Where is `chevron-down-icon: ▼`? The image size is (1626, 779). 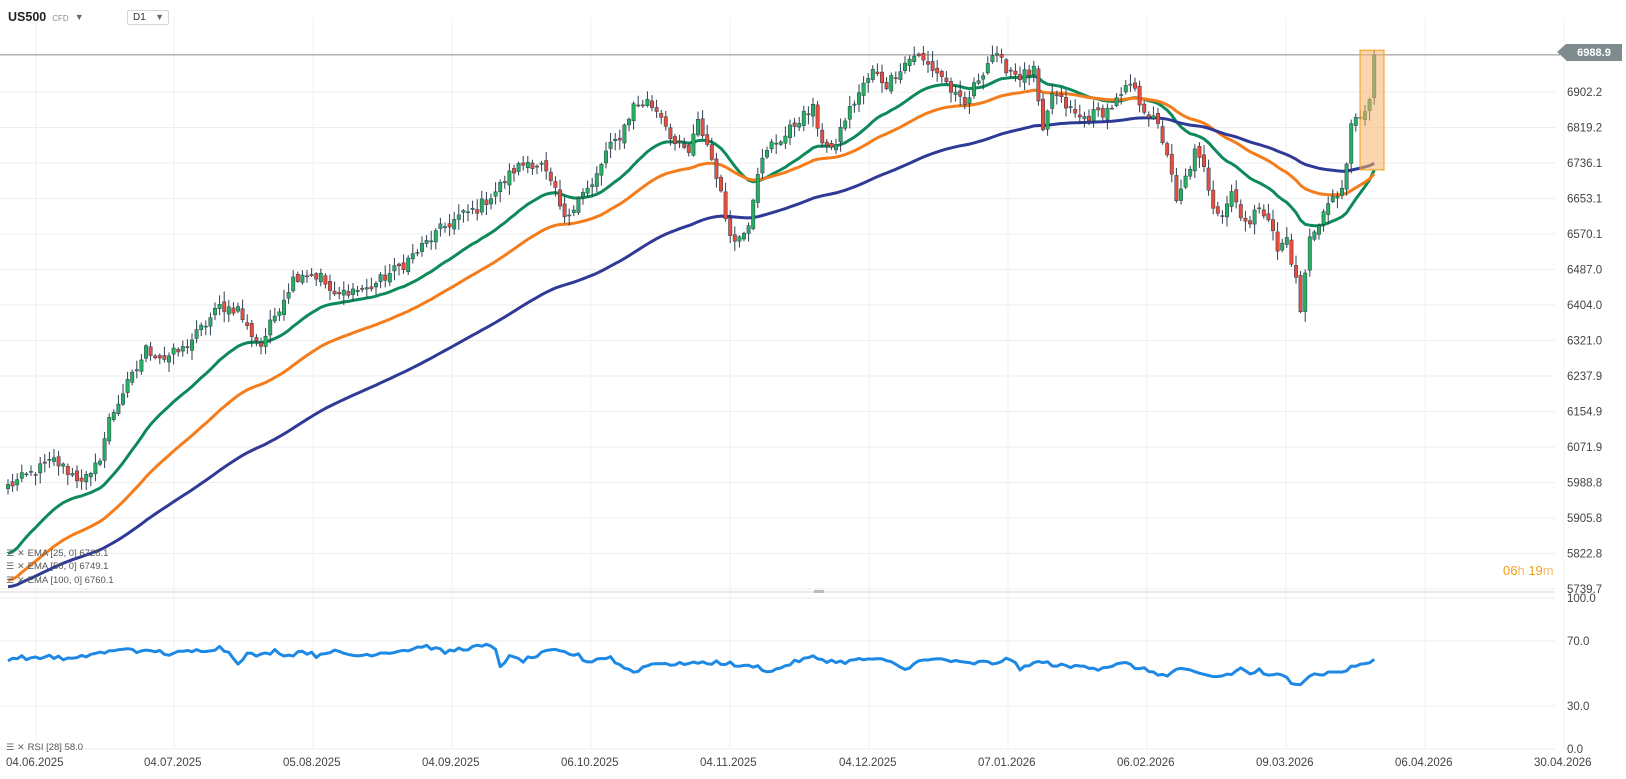 chevron-down-icon: ▼ is located at coordinates (159, 17).